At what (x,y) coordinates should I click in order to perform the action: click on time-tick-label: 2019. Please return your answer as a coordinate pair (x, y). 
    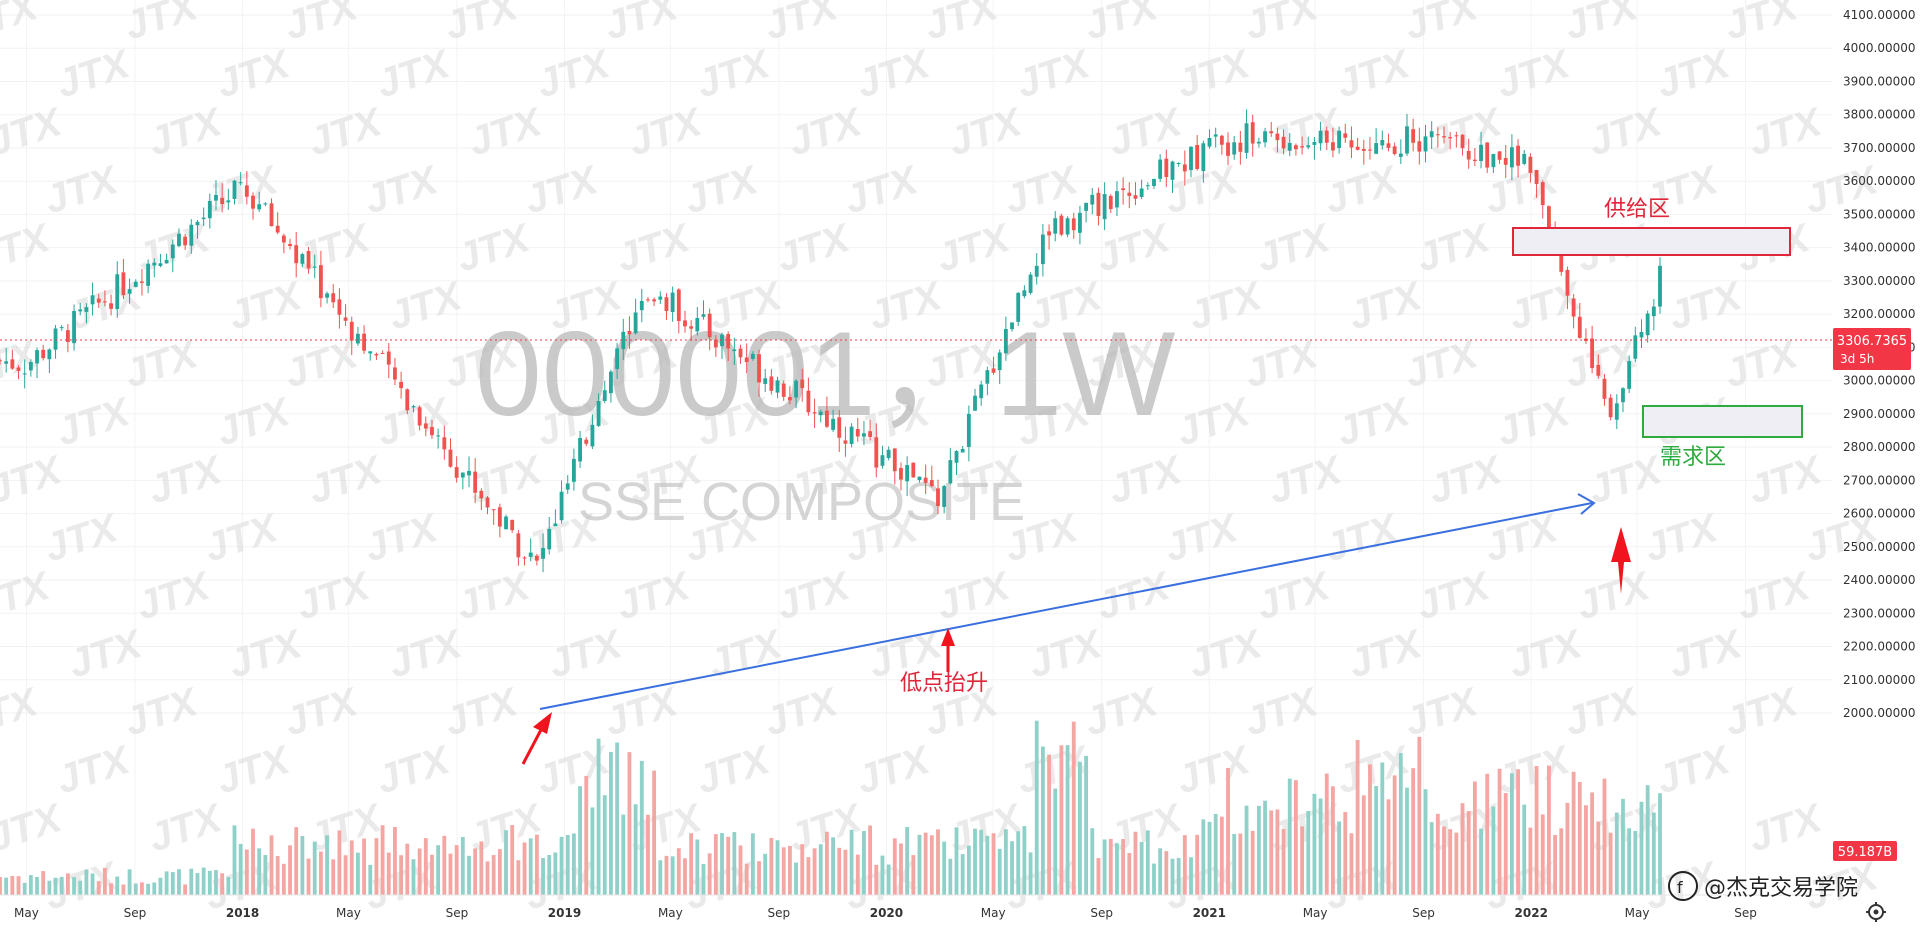
    Looking at the image, I should click on (564, 913).